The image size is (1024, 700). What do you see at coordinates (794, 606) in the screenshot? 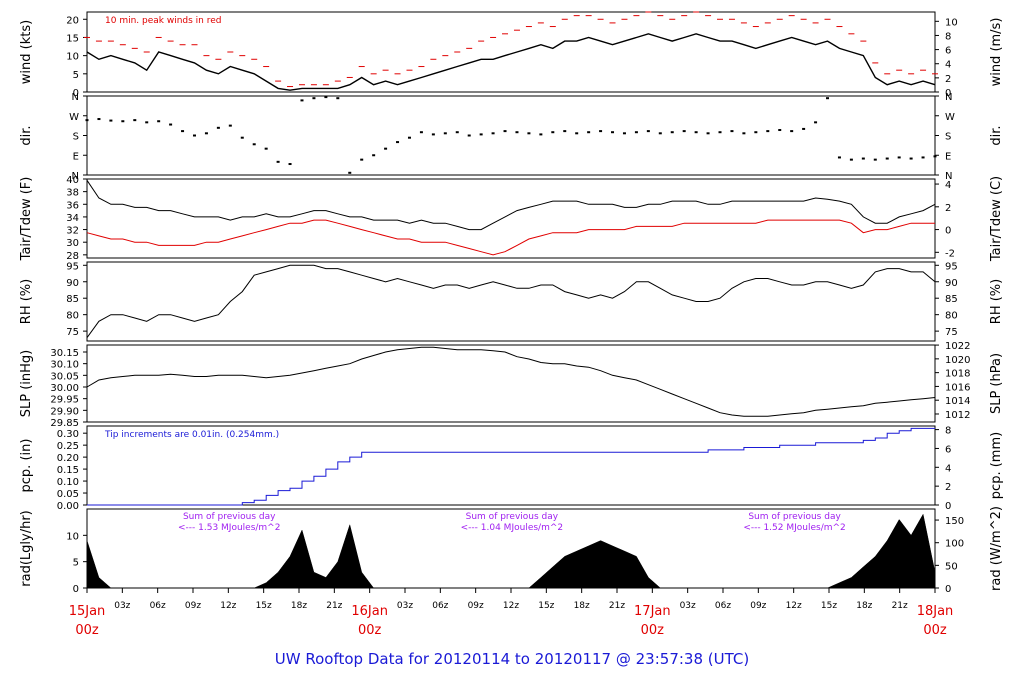
I see `time-tick-label: 12z` at bounding box center [794, 606].